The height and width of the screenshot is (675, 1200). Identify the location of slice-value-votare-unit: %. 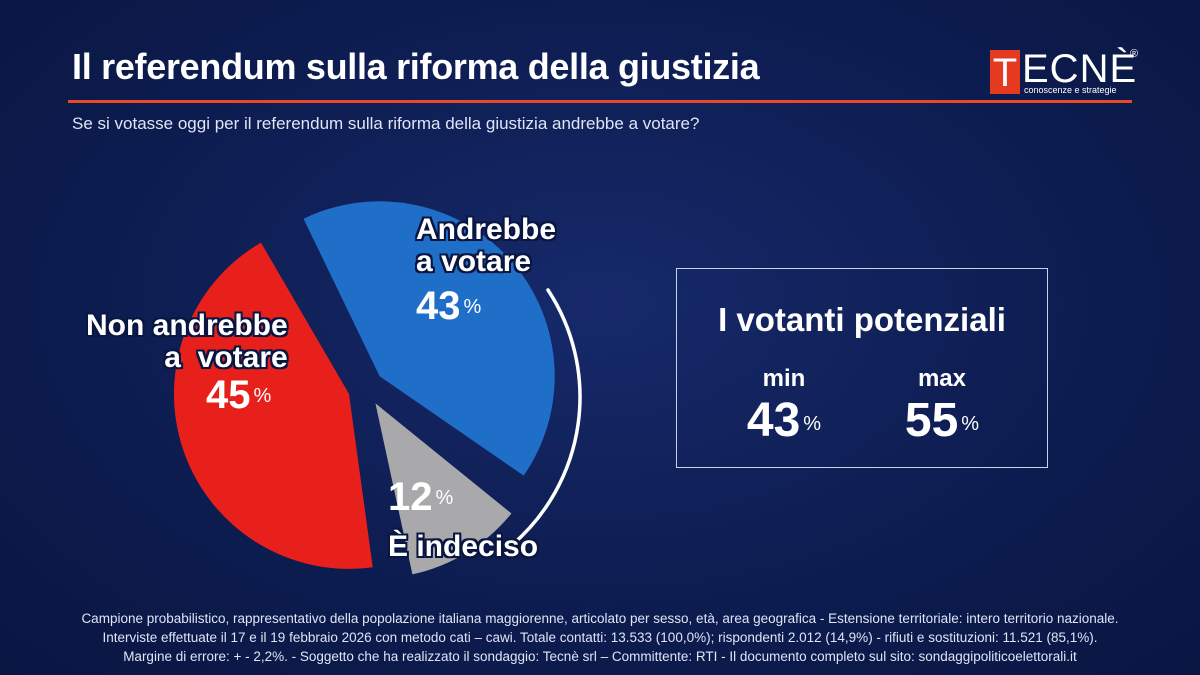
(472, 307).